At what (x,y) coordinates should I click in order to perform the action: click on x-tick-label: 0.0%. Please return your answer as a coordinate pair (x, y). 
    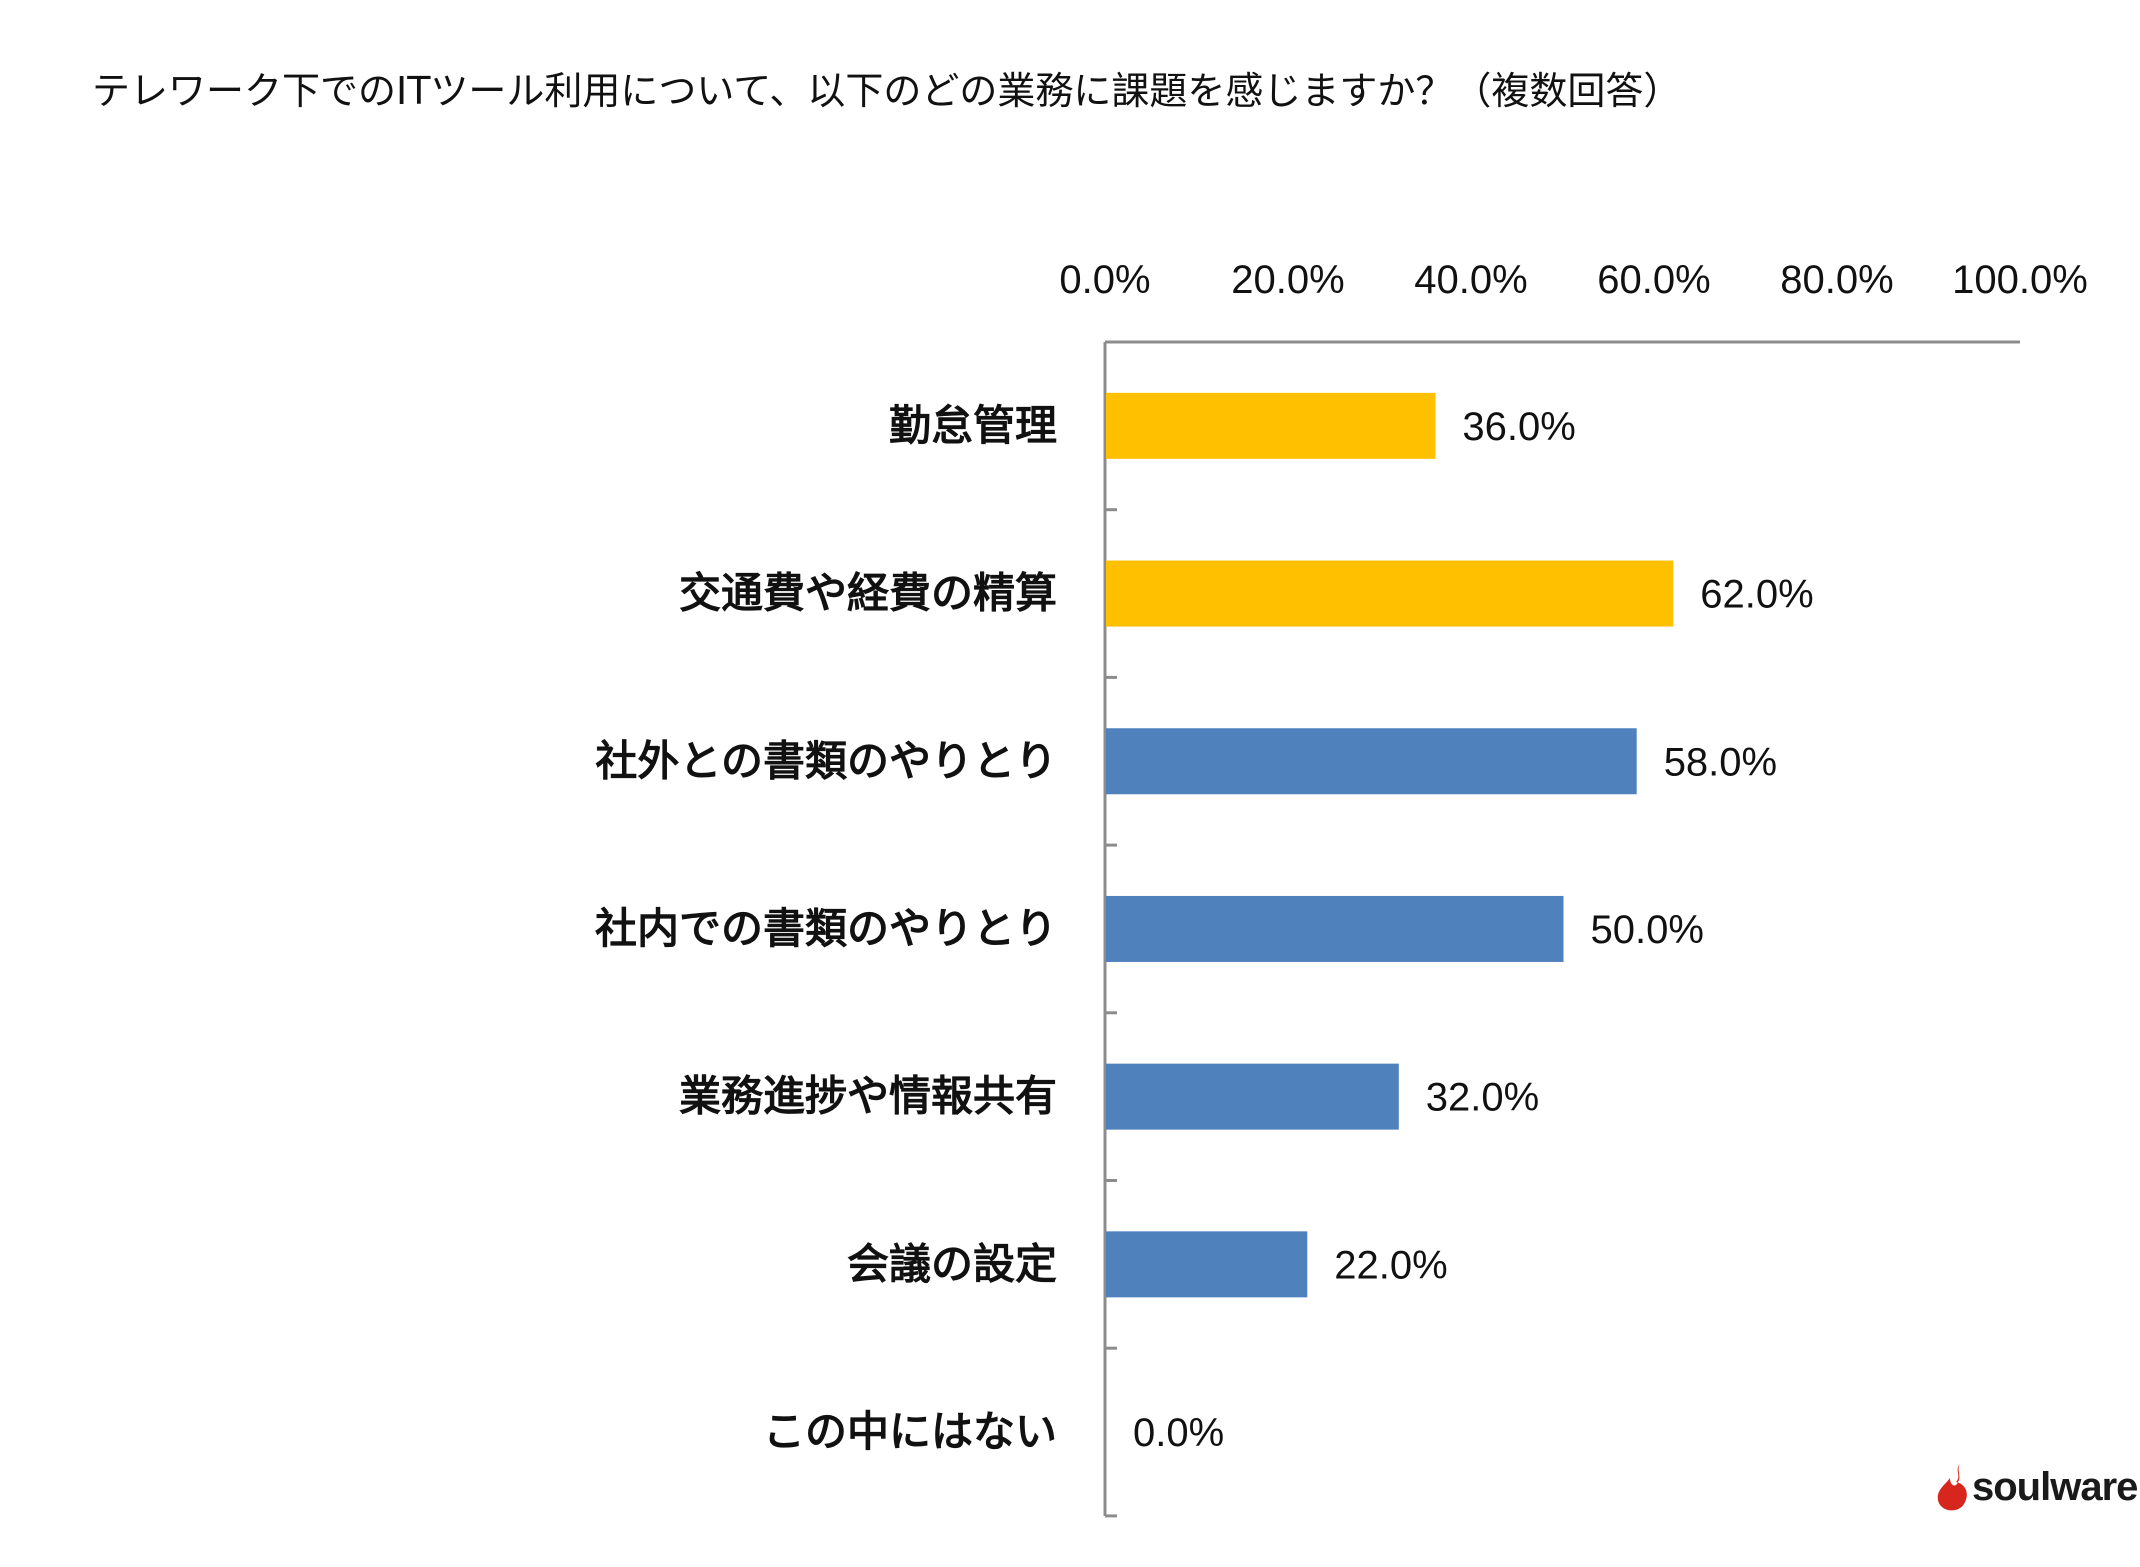
    Looking at the image, I should click on (1104, 280).